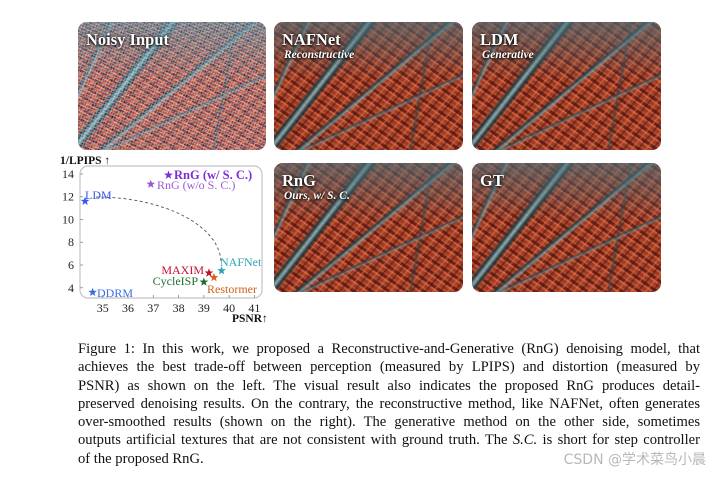 The image size is (720, 477). I want to click on point-label-cycleisp: CycleISP, so click(176, 281).